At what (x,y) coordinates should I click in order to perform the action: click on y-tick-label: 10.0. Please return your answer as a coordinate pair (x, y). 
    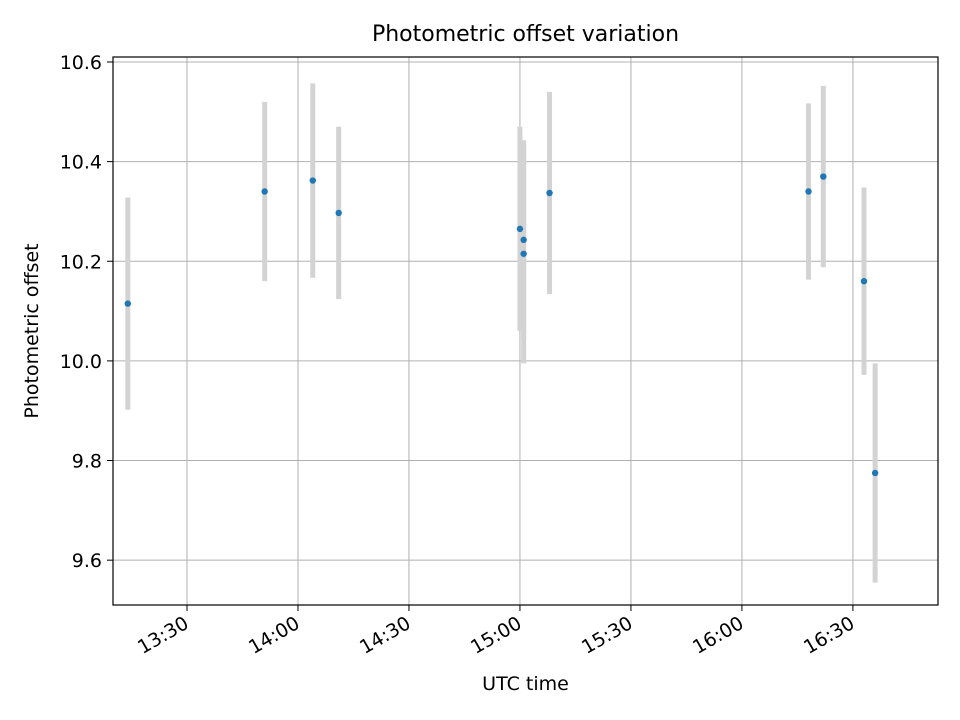
    Looking at the image, I should click on (81, 362).